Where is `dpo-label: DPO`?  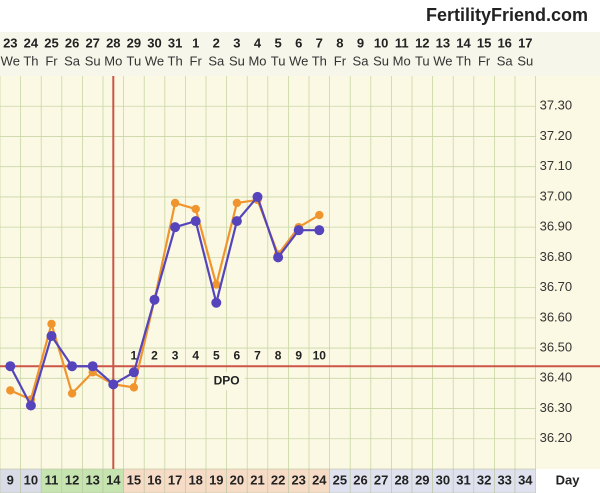 dpo-label: DPO is located at coordinates (227, 380).